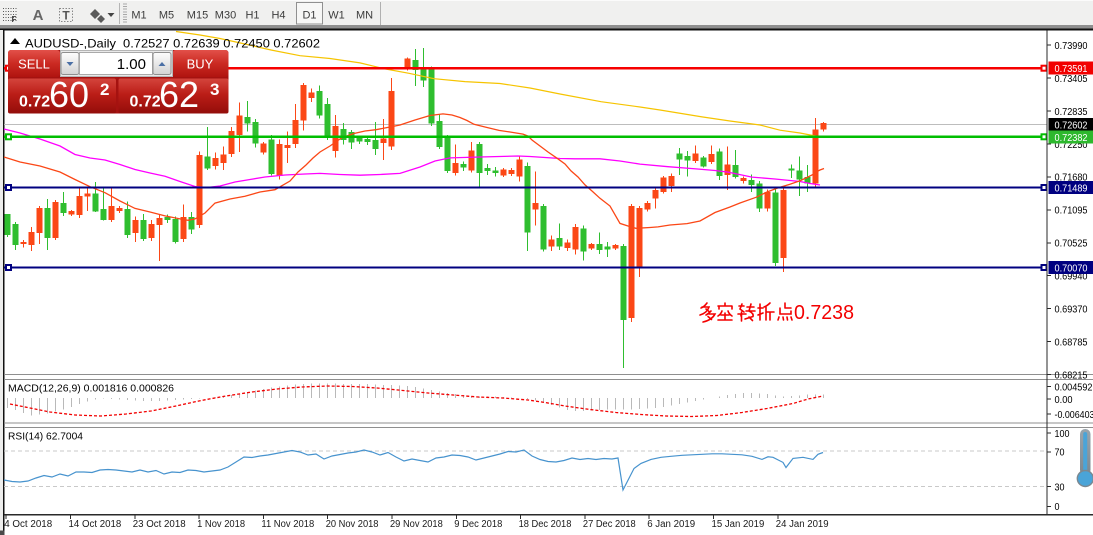 This screenshot has width=1093, height=535. Describe the element at coordinates (14, 19) in the screenshot. I see `svg-text: F` at that location.